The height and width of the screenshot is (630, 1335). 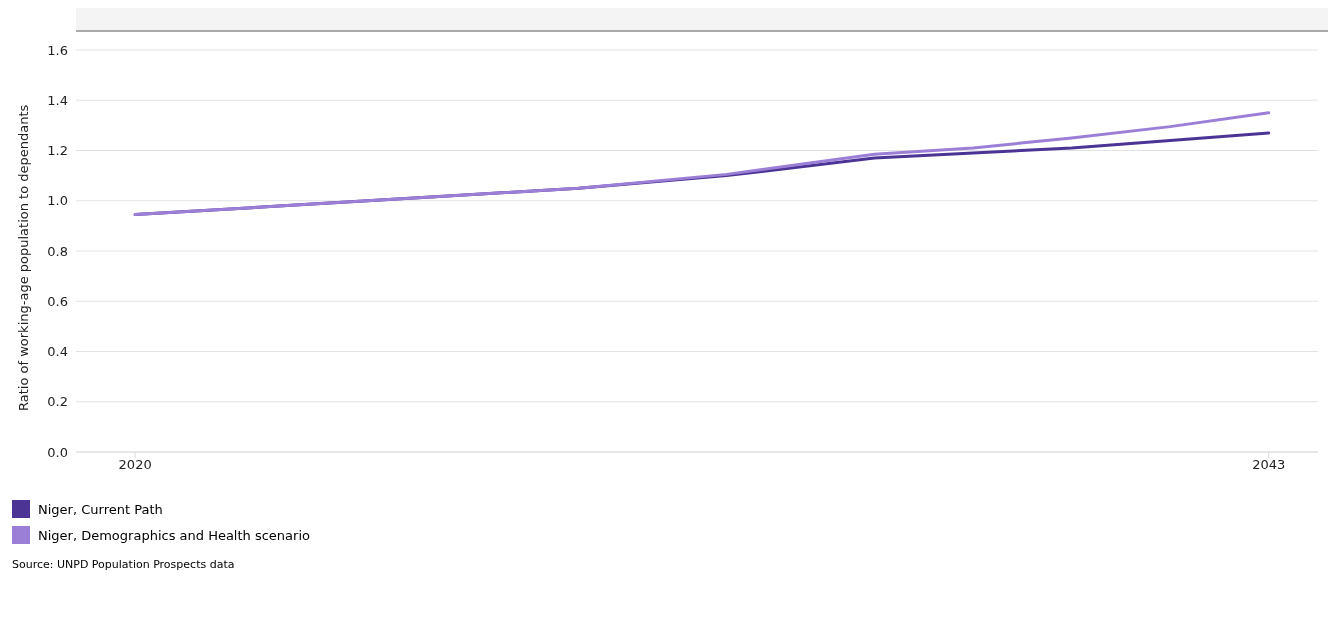 I want to click on y-tick-label: 1.4, so click(x=57, y=100).